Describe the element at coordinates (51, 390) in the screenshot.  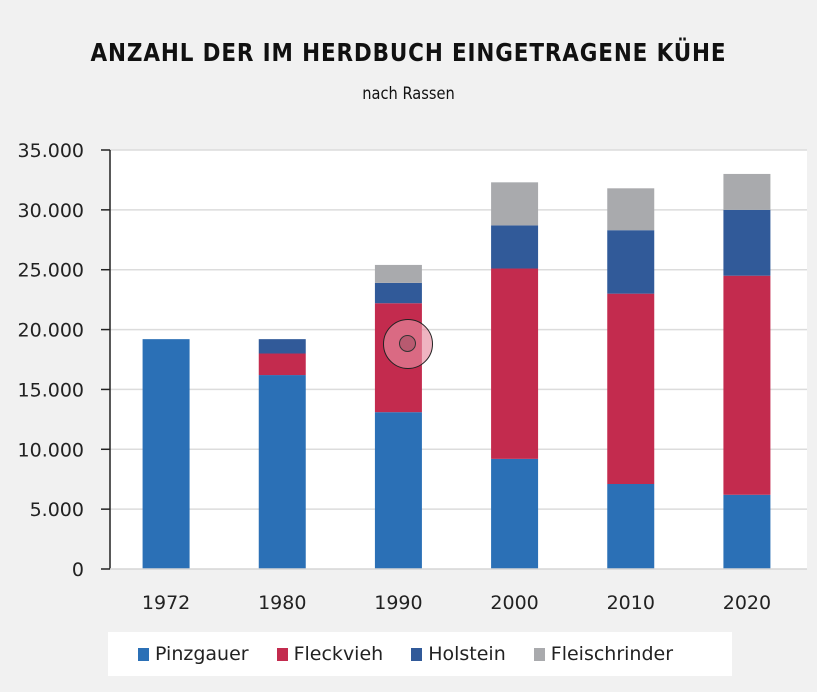
I see `y-tick-label: 15.000` at that location.